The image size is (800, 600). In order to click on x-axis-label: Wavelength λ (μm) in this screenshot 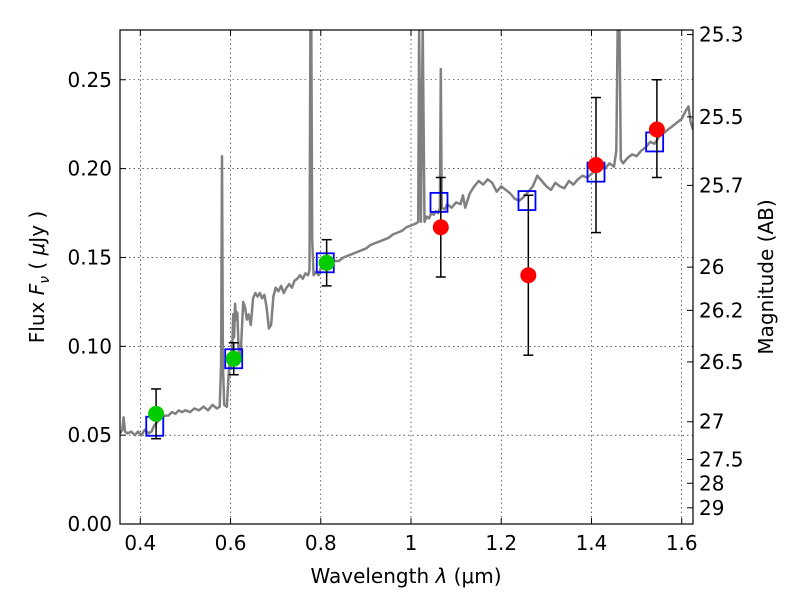, I will do `click(405, 576)`.